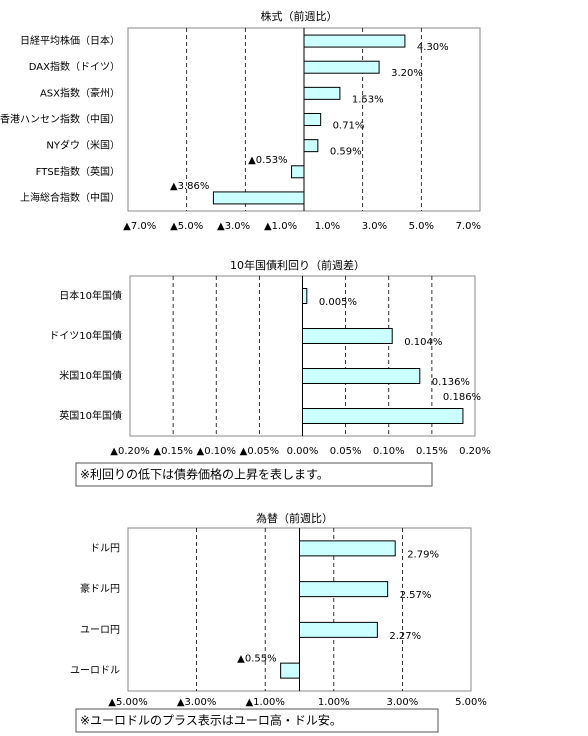 This screenshot has height=736, width=588. What do you see at coordinates (346, 451) in the screenshot?
I see `x-tick-label: 0.05%` at bounding box center [346, 451].